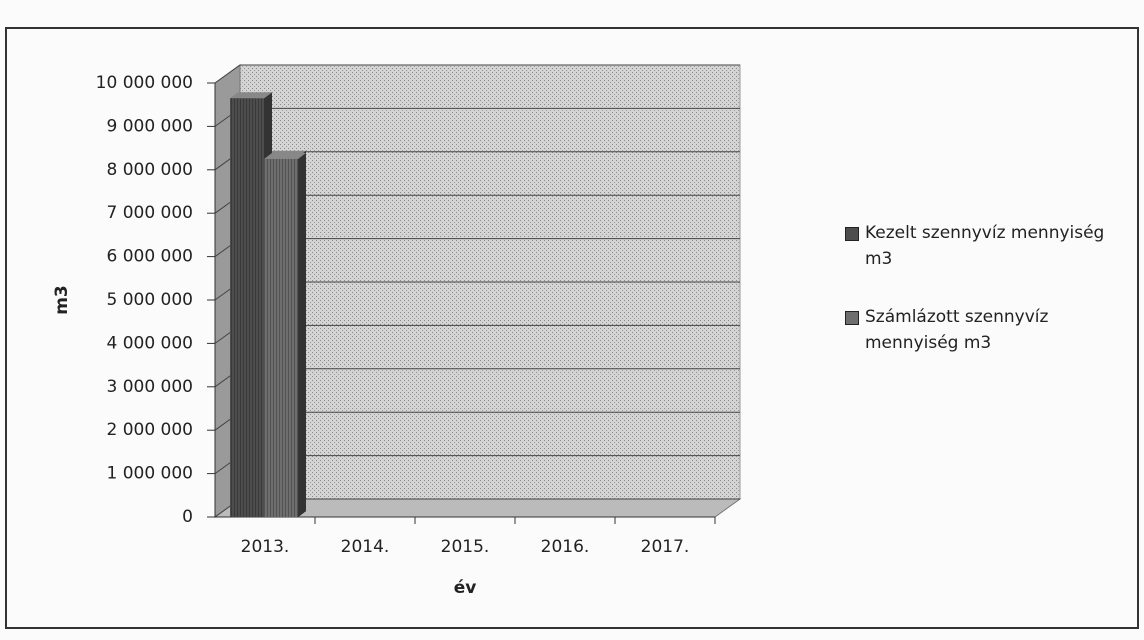 This screenshot has width=1144, height=640. What do you see at coordinates (62, 300) in the screenshot?
I see `y-axis-label: m3` at bounding box center [62, 300].